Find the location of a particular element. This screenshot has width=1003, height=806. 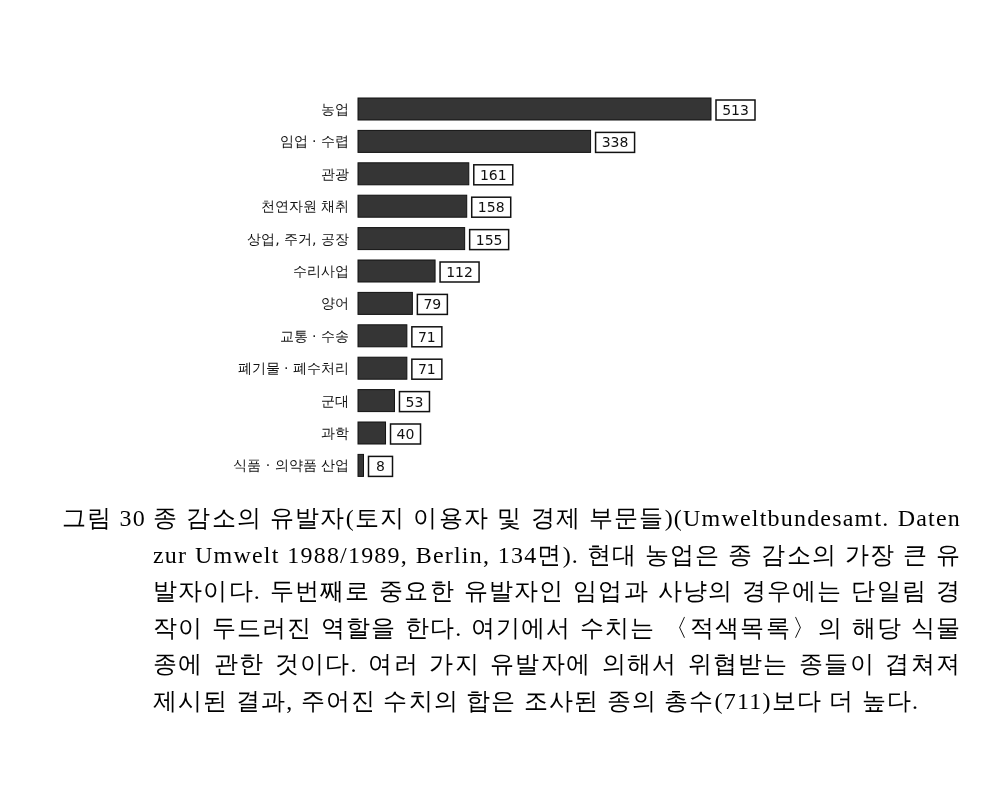

y-tick-label: 폐기물 · 폐수처리 is located at coordinates (293, 368).